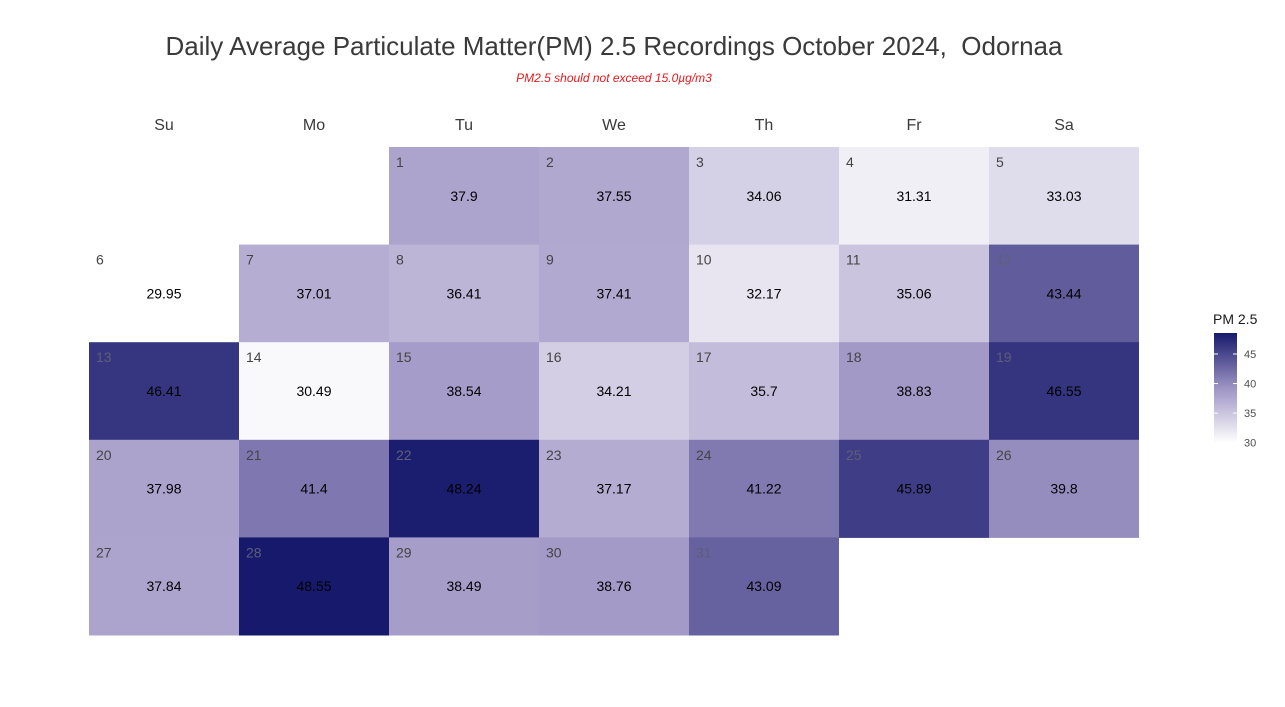 This screenshot has width=1285, height=707. I want to click on calendar-day-cell: 533.03, so click(1064, 196).